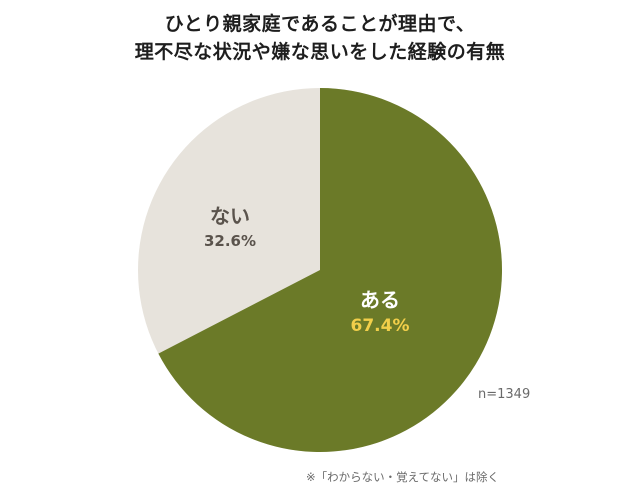 The height and width of the screenshot is (502, 640). I want to click on slice-label-aru: ある, so click(380, 300).